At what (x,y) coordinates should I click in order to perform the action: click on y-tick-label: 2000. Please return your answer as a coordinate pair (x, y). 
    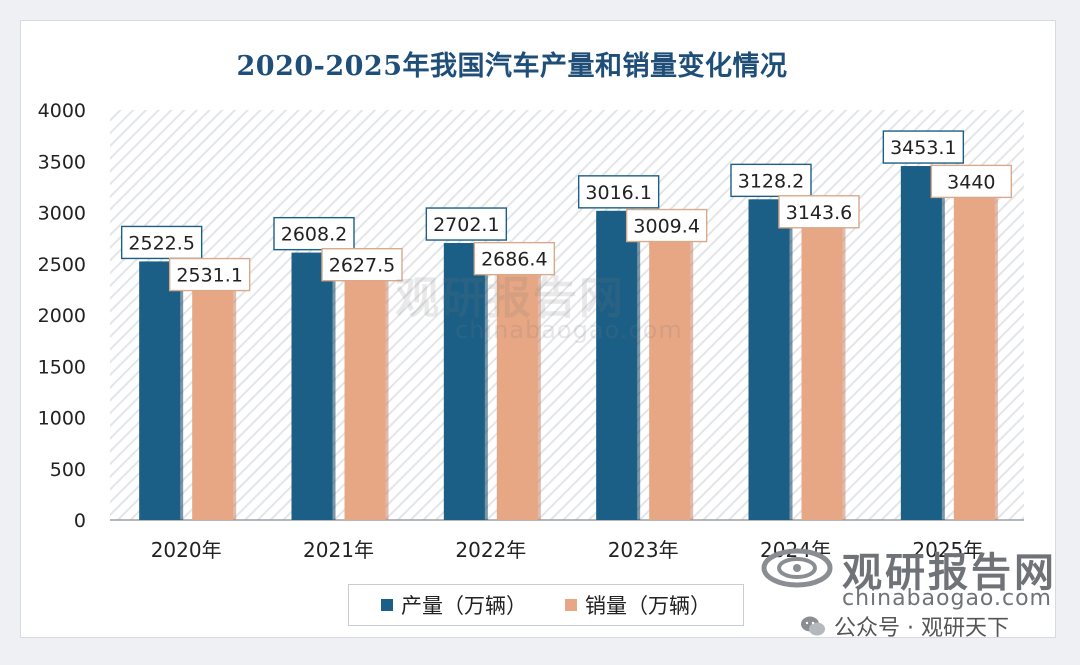
    Looking at the image, I should click on (62, 316).